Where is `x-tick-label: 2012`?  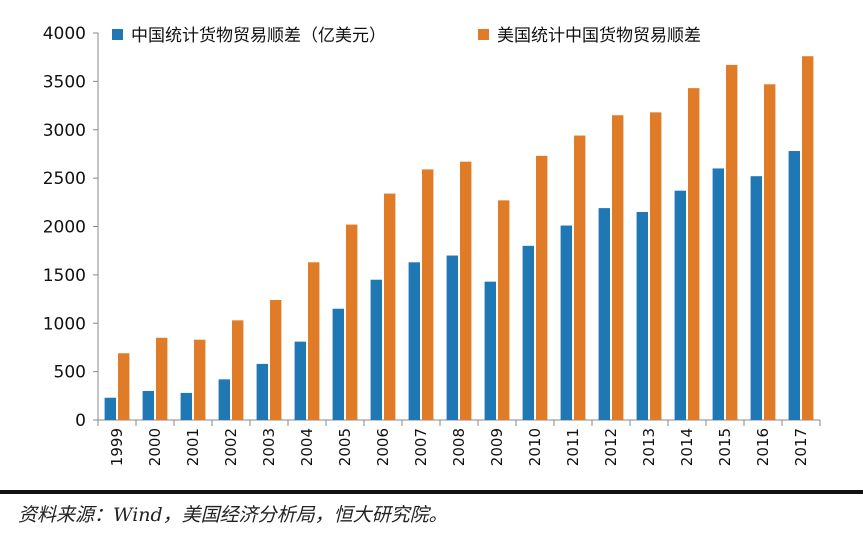
x-tick-label: 2012 is located at coordinates (611, 447).